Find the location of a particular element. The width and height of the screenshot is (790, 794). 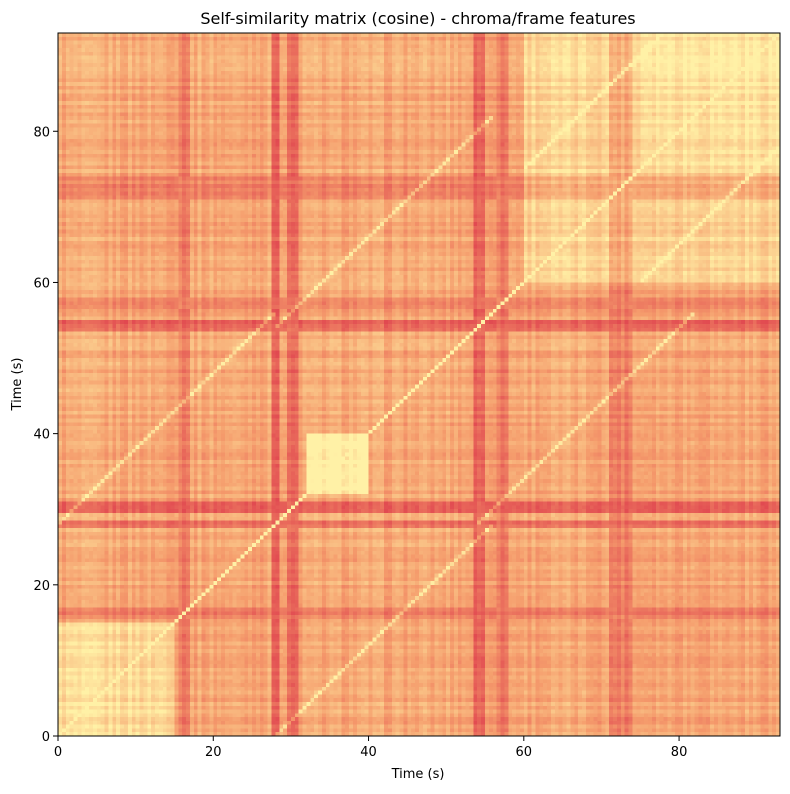

y-axis: 0 20 40 60 80 is located at coordinates (45, 435).